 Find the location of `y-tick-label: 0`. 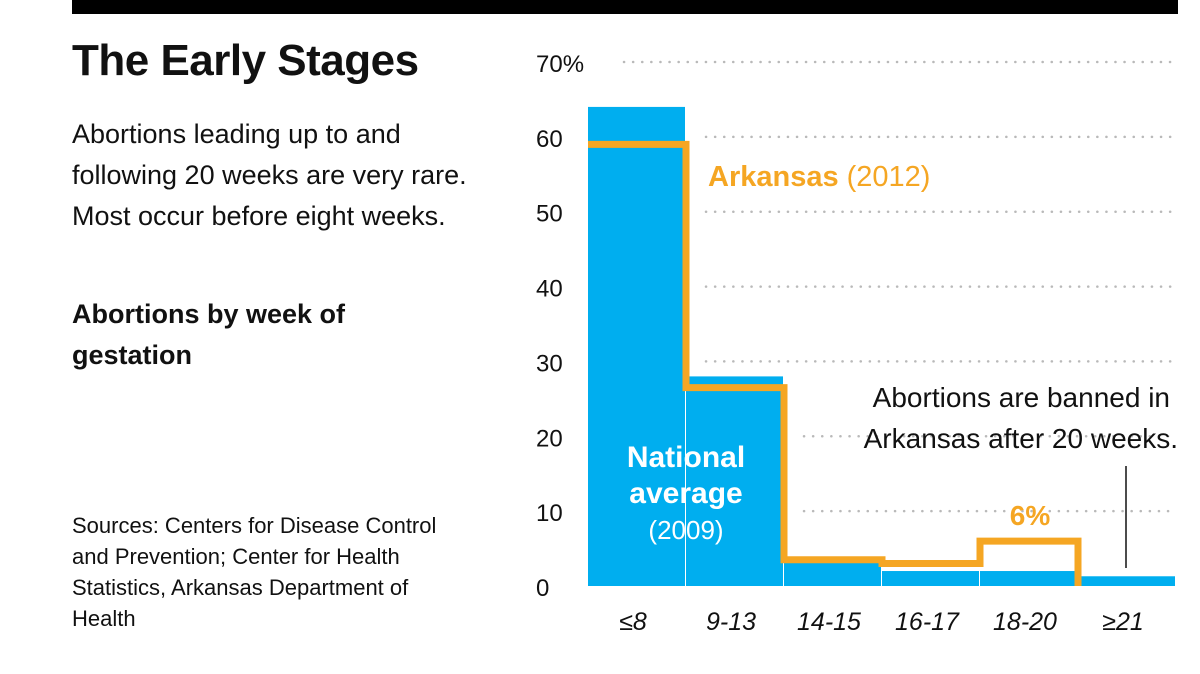

y-tick-label: 0 is located at coordinates (542, 588).